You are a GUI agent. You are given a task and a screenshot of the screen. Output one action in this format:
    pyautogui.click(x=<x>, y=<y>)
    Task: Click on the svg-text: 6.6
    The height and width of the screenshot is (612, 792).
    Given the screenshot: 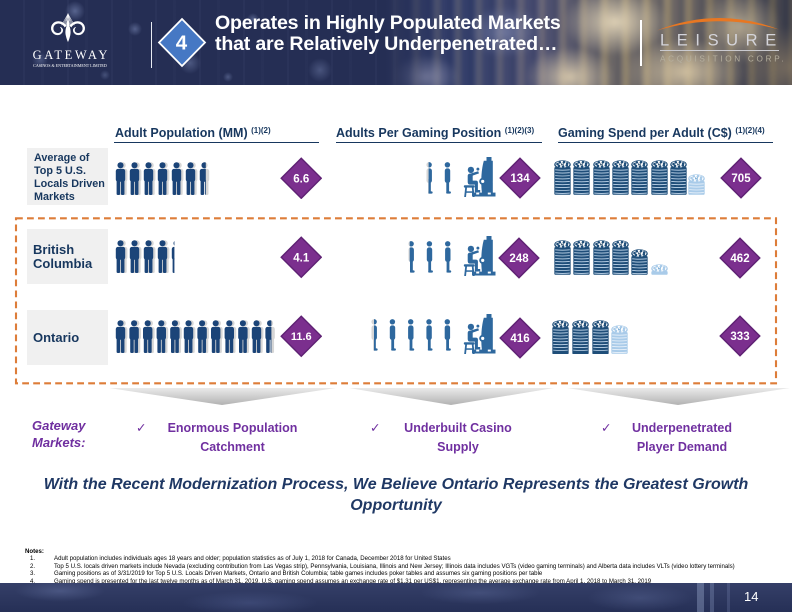 What is the action you would take?
    pyautogui.click(x=301, y=179)
    